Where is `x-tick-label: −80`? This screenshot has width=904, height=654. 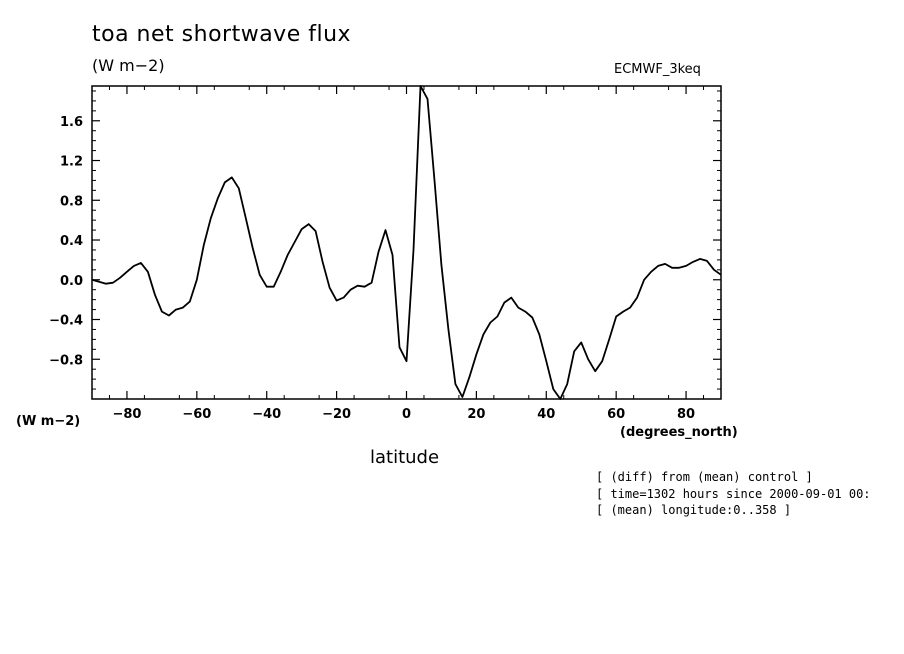
x-tick-label: −80 is located at coordinates (126, 414).